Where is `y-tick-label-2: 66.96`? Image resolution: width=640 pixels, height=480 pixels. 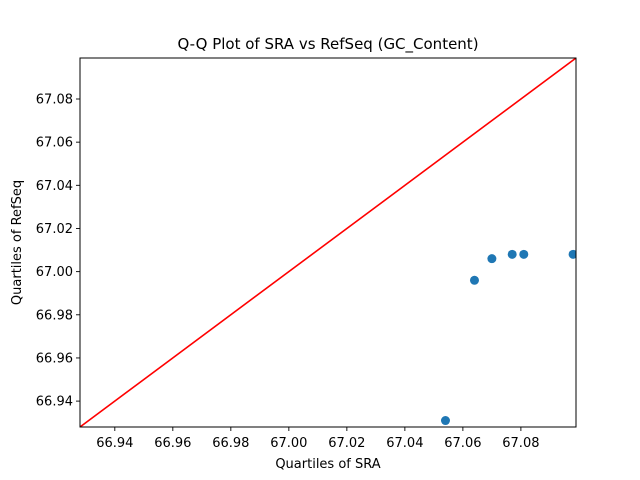
y-tick-label-2: 66.96 is located at coordinates (54, 358).